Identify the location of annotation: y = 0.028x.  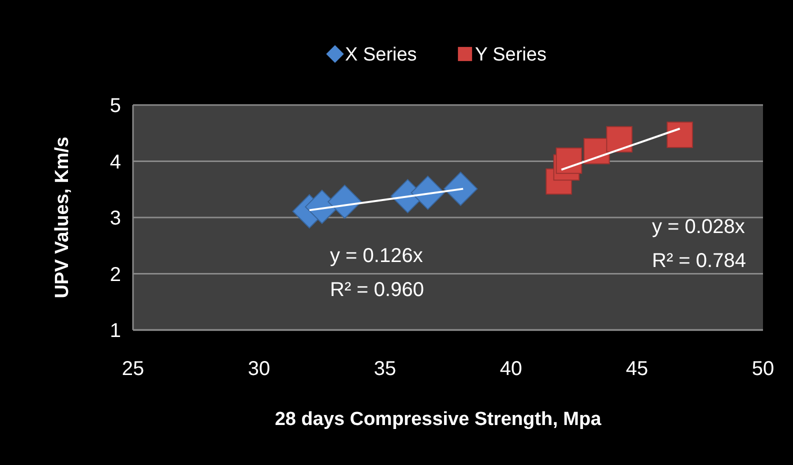
(698, 227).